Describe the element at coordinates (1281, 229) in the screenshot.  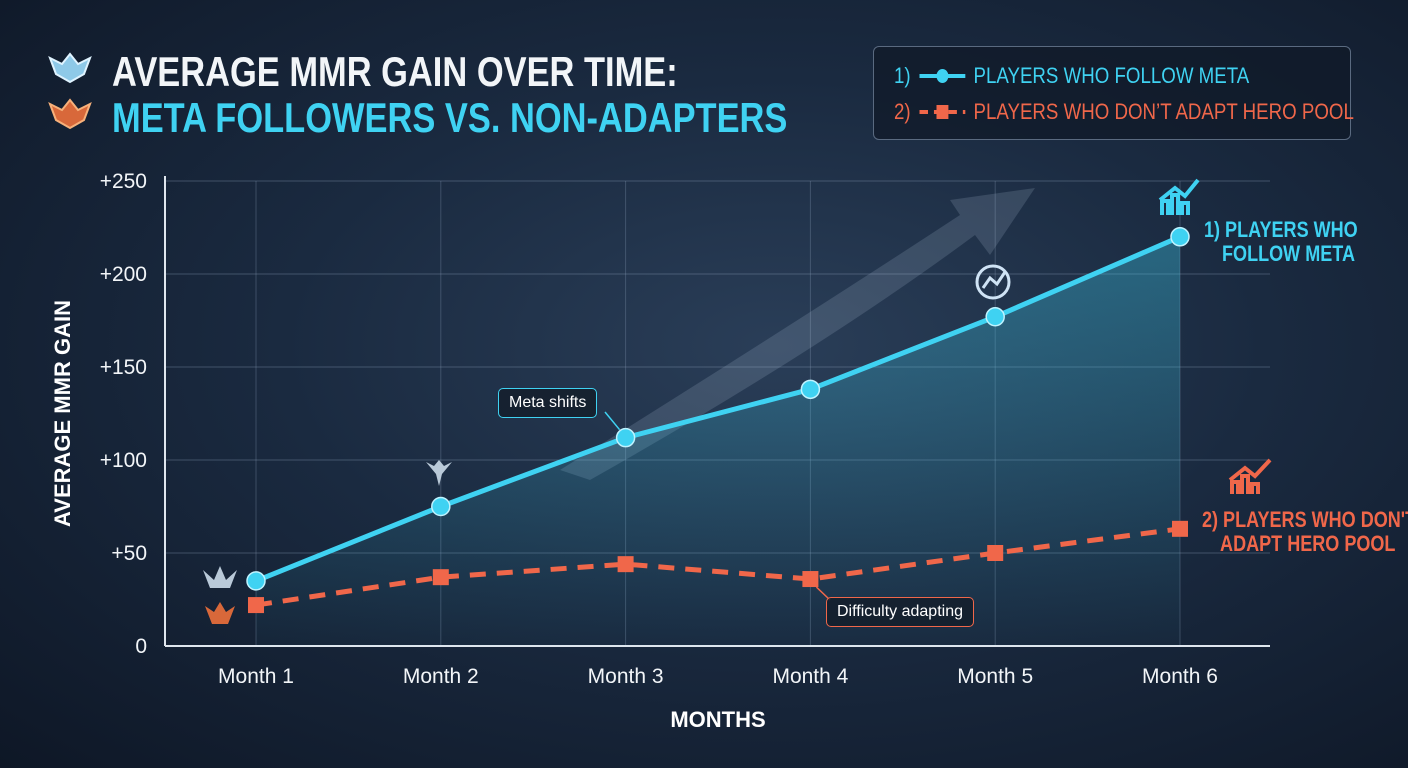
I see `end-label-line: 1) PLAYERS WHO` at that location.